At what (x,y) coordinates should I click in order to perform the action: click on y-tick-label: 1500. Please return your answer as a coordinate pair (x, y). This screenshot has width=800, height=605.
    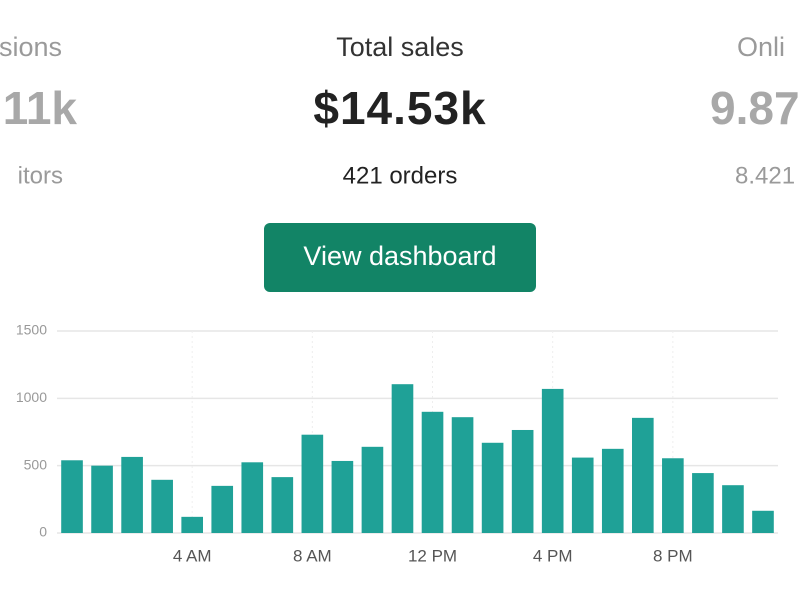
    Looking at the image, I should click on (31, 330).